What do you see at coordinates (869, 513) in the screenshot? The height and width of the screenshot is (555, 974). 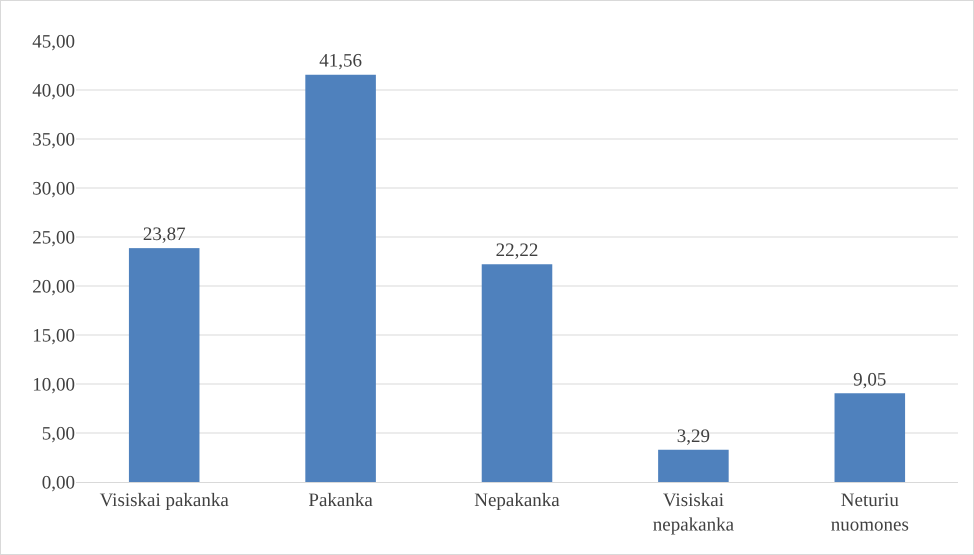 I see `x-tick-label: Neturiu nuomones` at bounding box center [869, 513].